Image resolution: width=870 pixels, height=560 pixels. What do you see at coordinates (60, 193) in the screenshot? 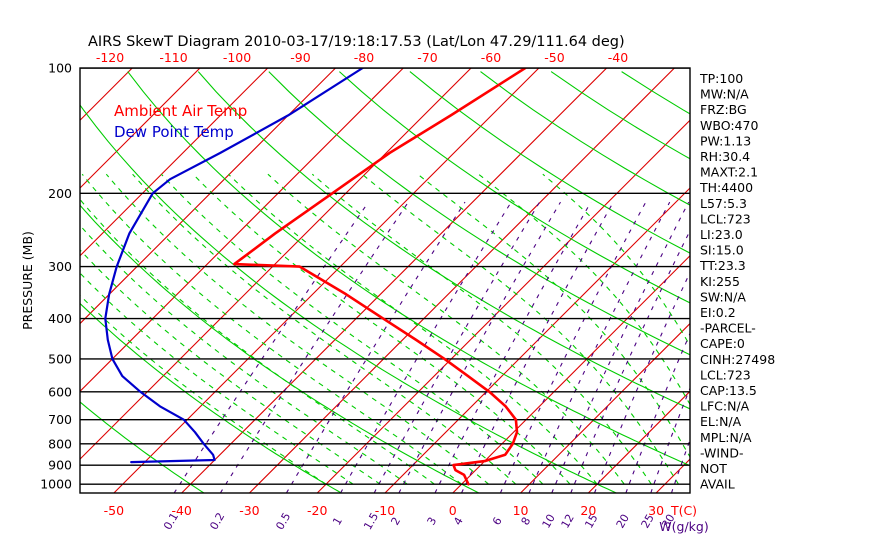
I see `pressure-tick: 200` at bounding box center [60, 193].